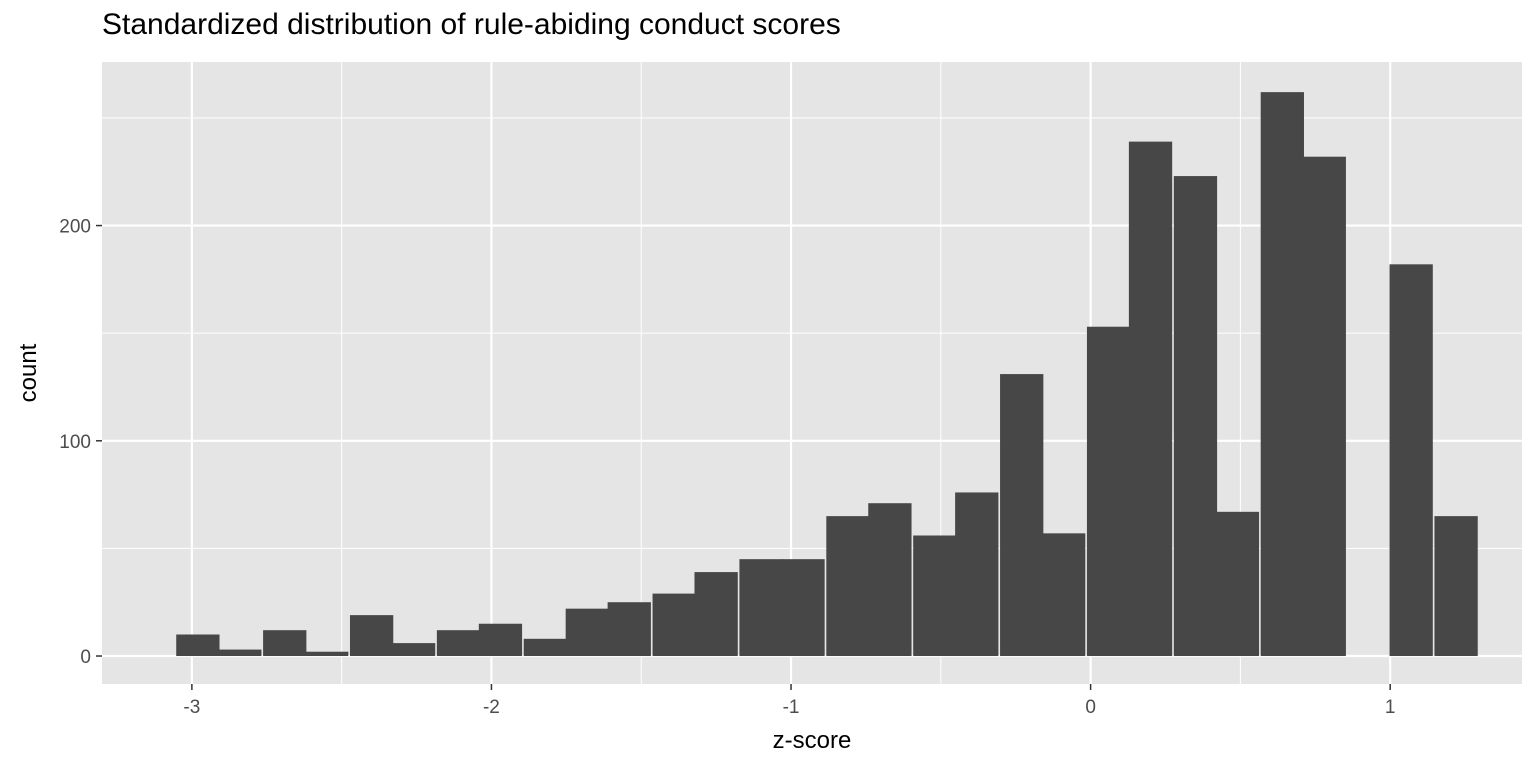  What do you see at coordinates (85, 657) in the screenshot?
I see `y-tick-label: 0` at bounding box center [85, 657].